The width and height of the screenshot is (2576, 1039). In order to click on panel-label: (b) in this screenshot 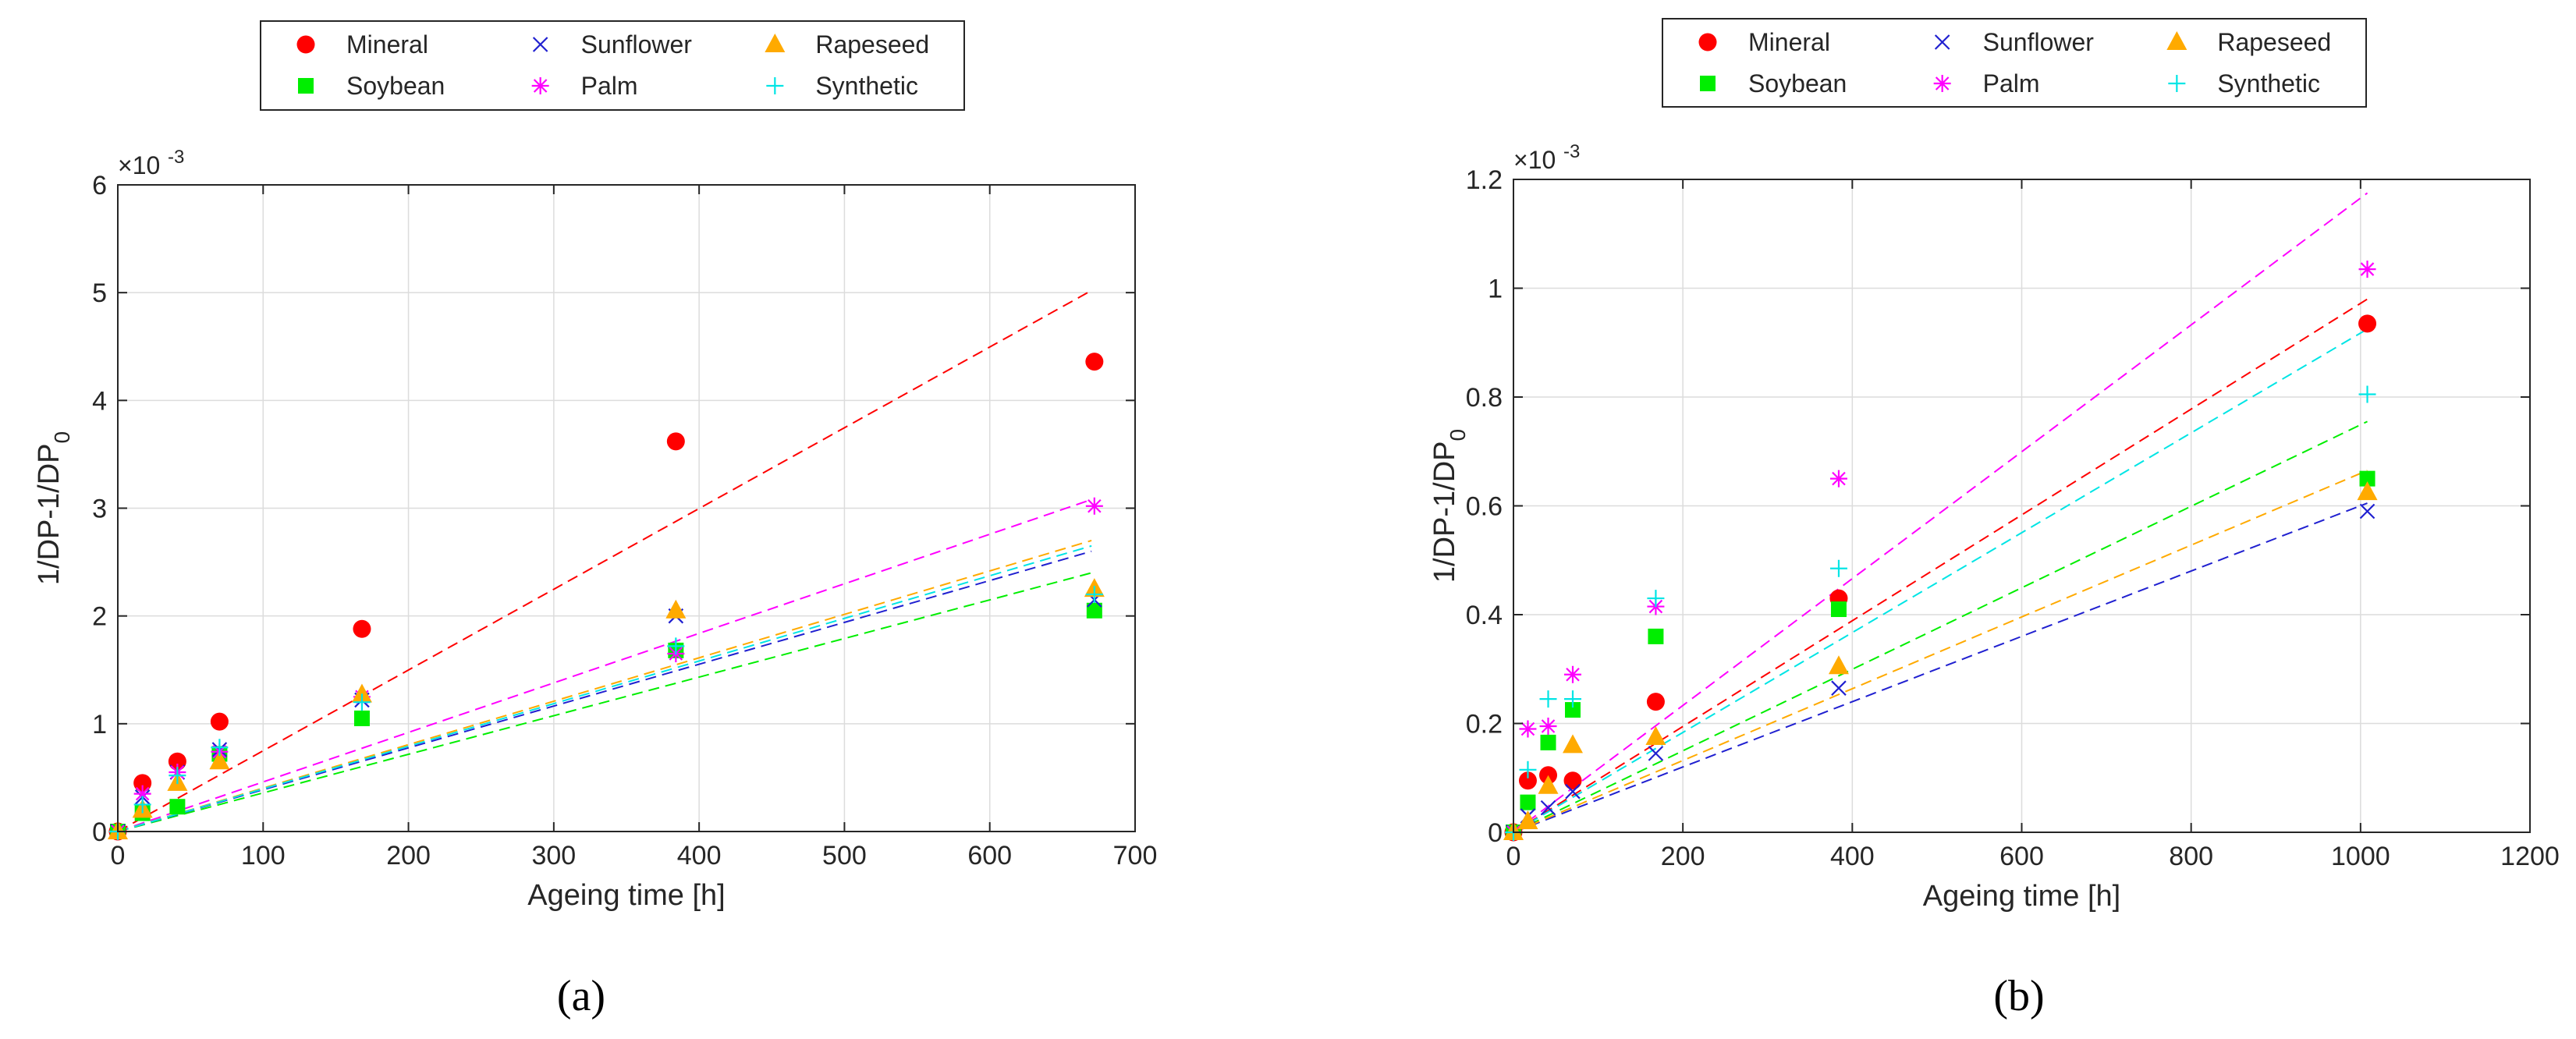, I will do `click(2018, 996)`.